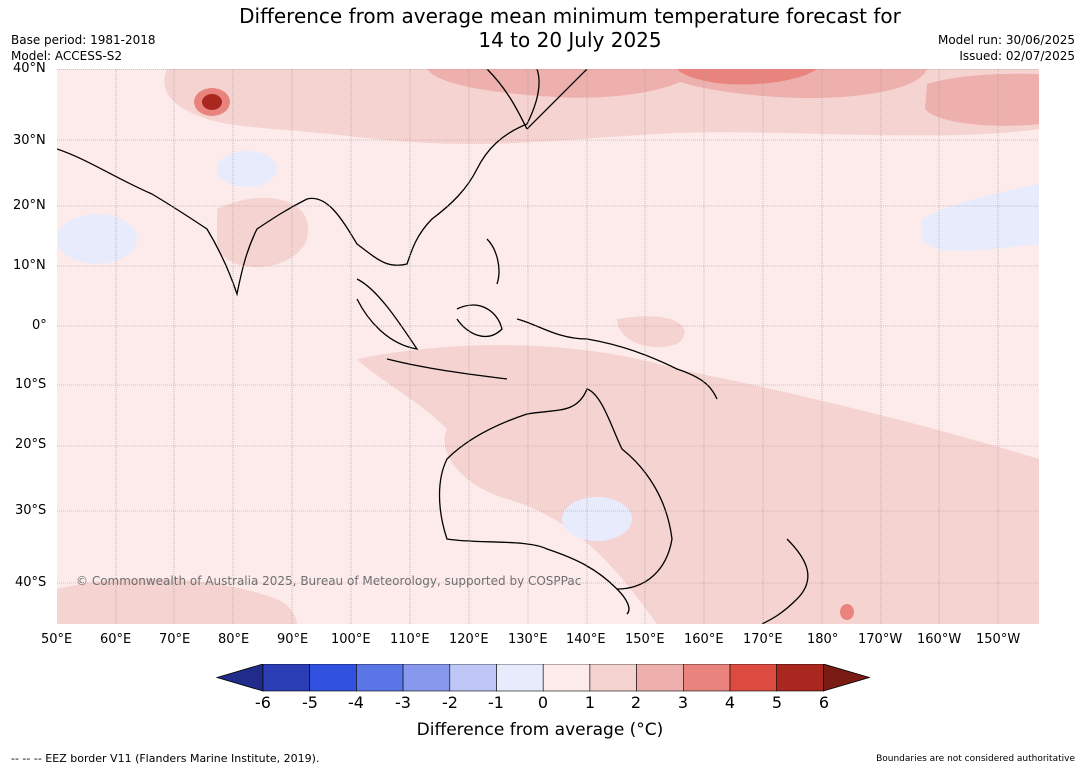 The height and width of the screenshot is (770, 1085). I want to click on colorbar-tick-label: 0, so click(543, 702).